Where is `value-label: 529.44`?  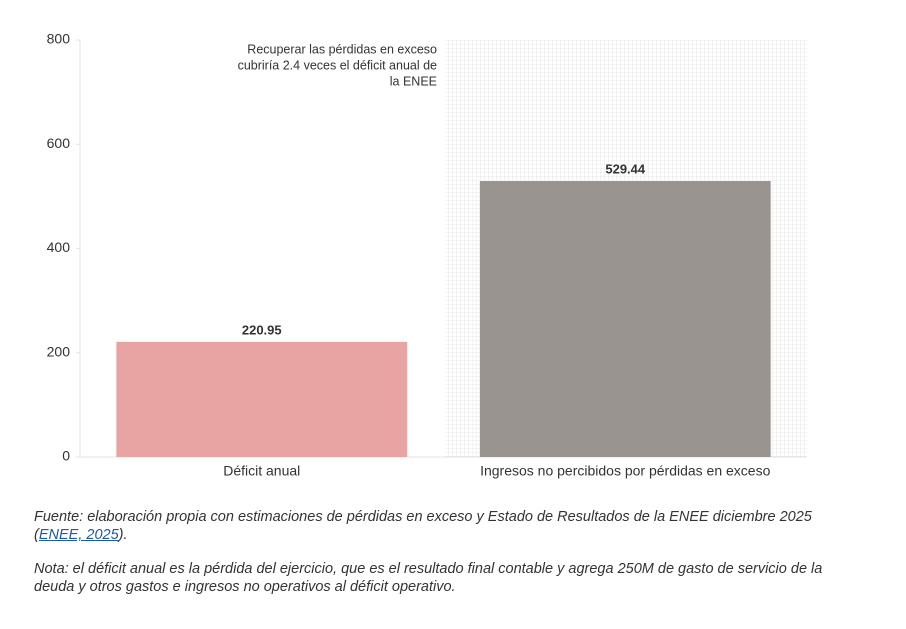 value-label: 529.44 is located at coordinates (625, 168).